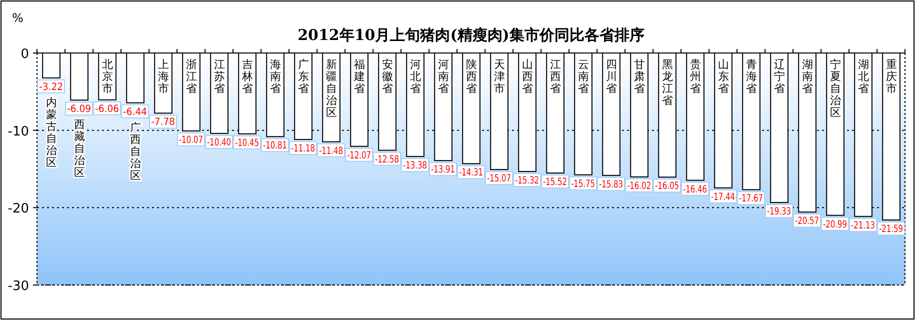 Image resolution: width=915 pixels, height=320 pixels. What do you see at coordinates (471, 35) in the screenshot?
I see `chart-title: 2012年10月上旬猪肉(精瘦肉)集市价同比各省排序` at bounding box center [471, 35].